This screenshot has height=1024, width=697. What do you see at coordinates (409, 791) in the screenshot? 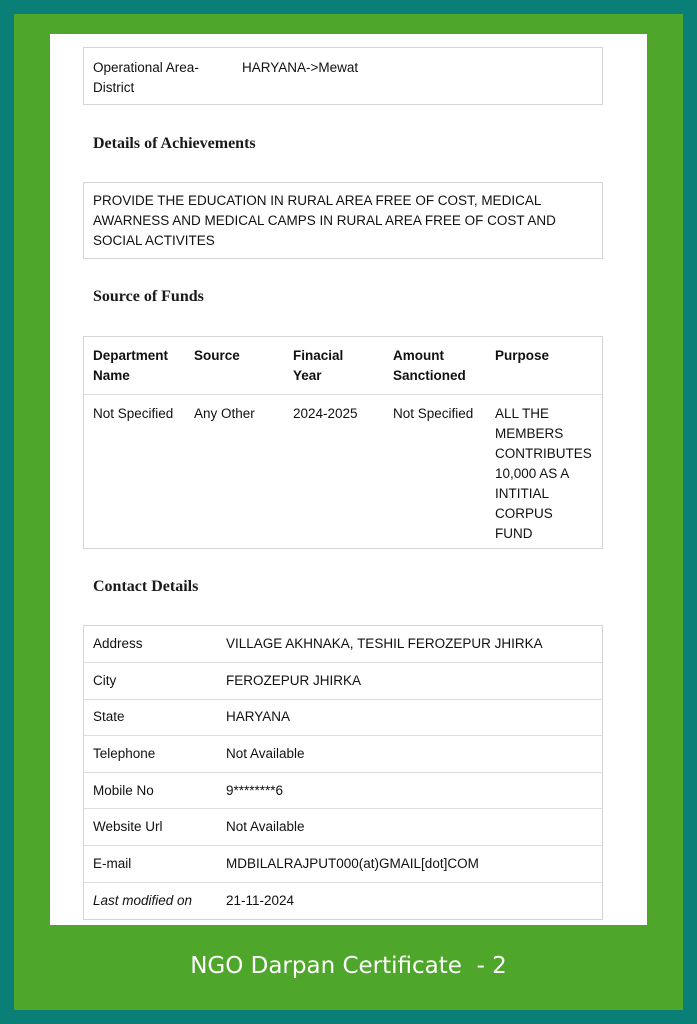
I see `mobile-value: 9********6` at bounding box center [409, 791].